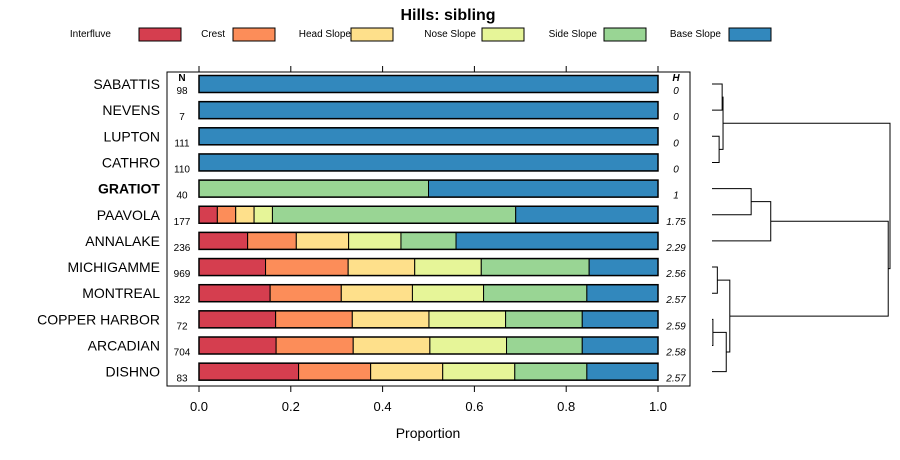 Image resolution: width=900 pixels, height=460 pixels. I want to click on x-tick-label: 0.6, so click(474, 406).